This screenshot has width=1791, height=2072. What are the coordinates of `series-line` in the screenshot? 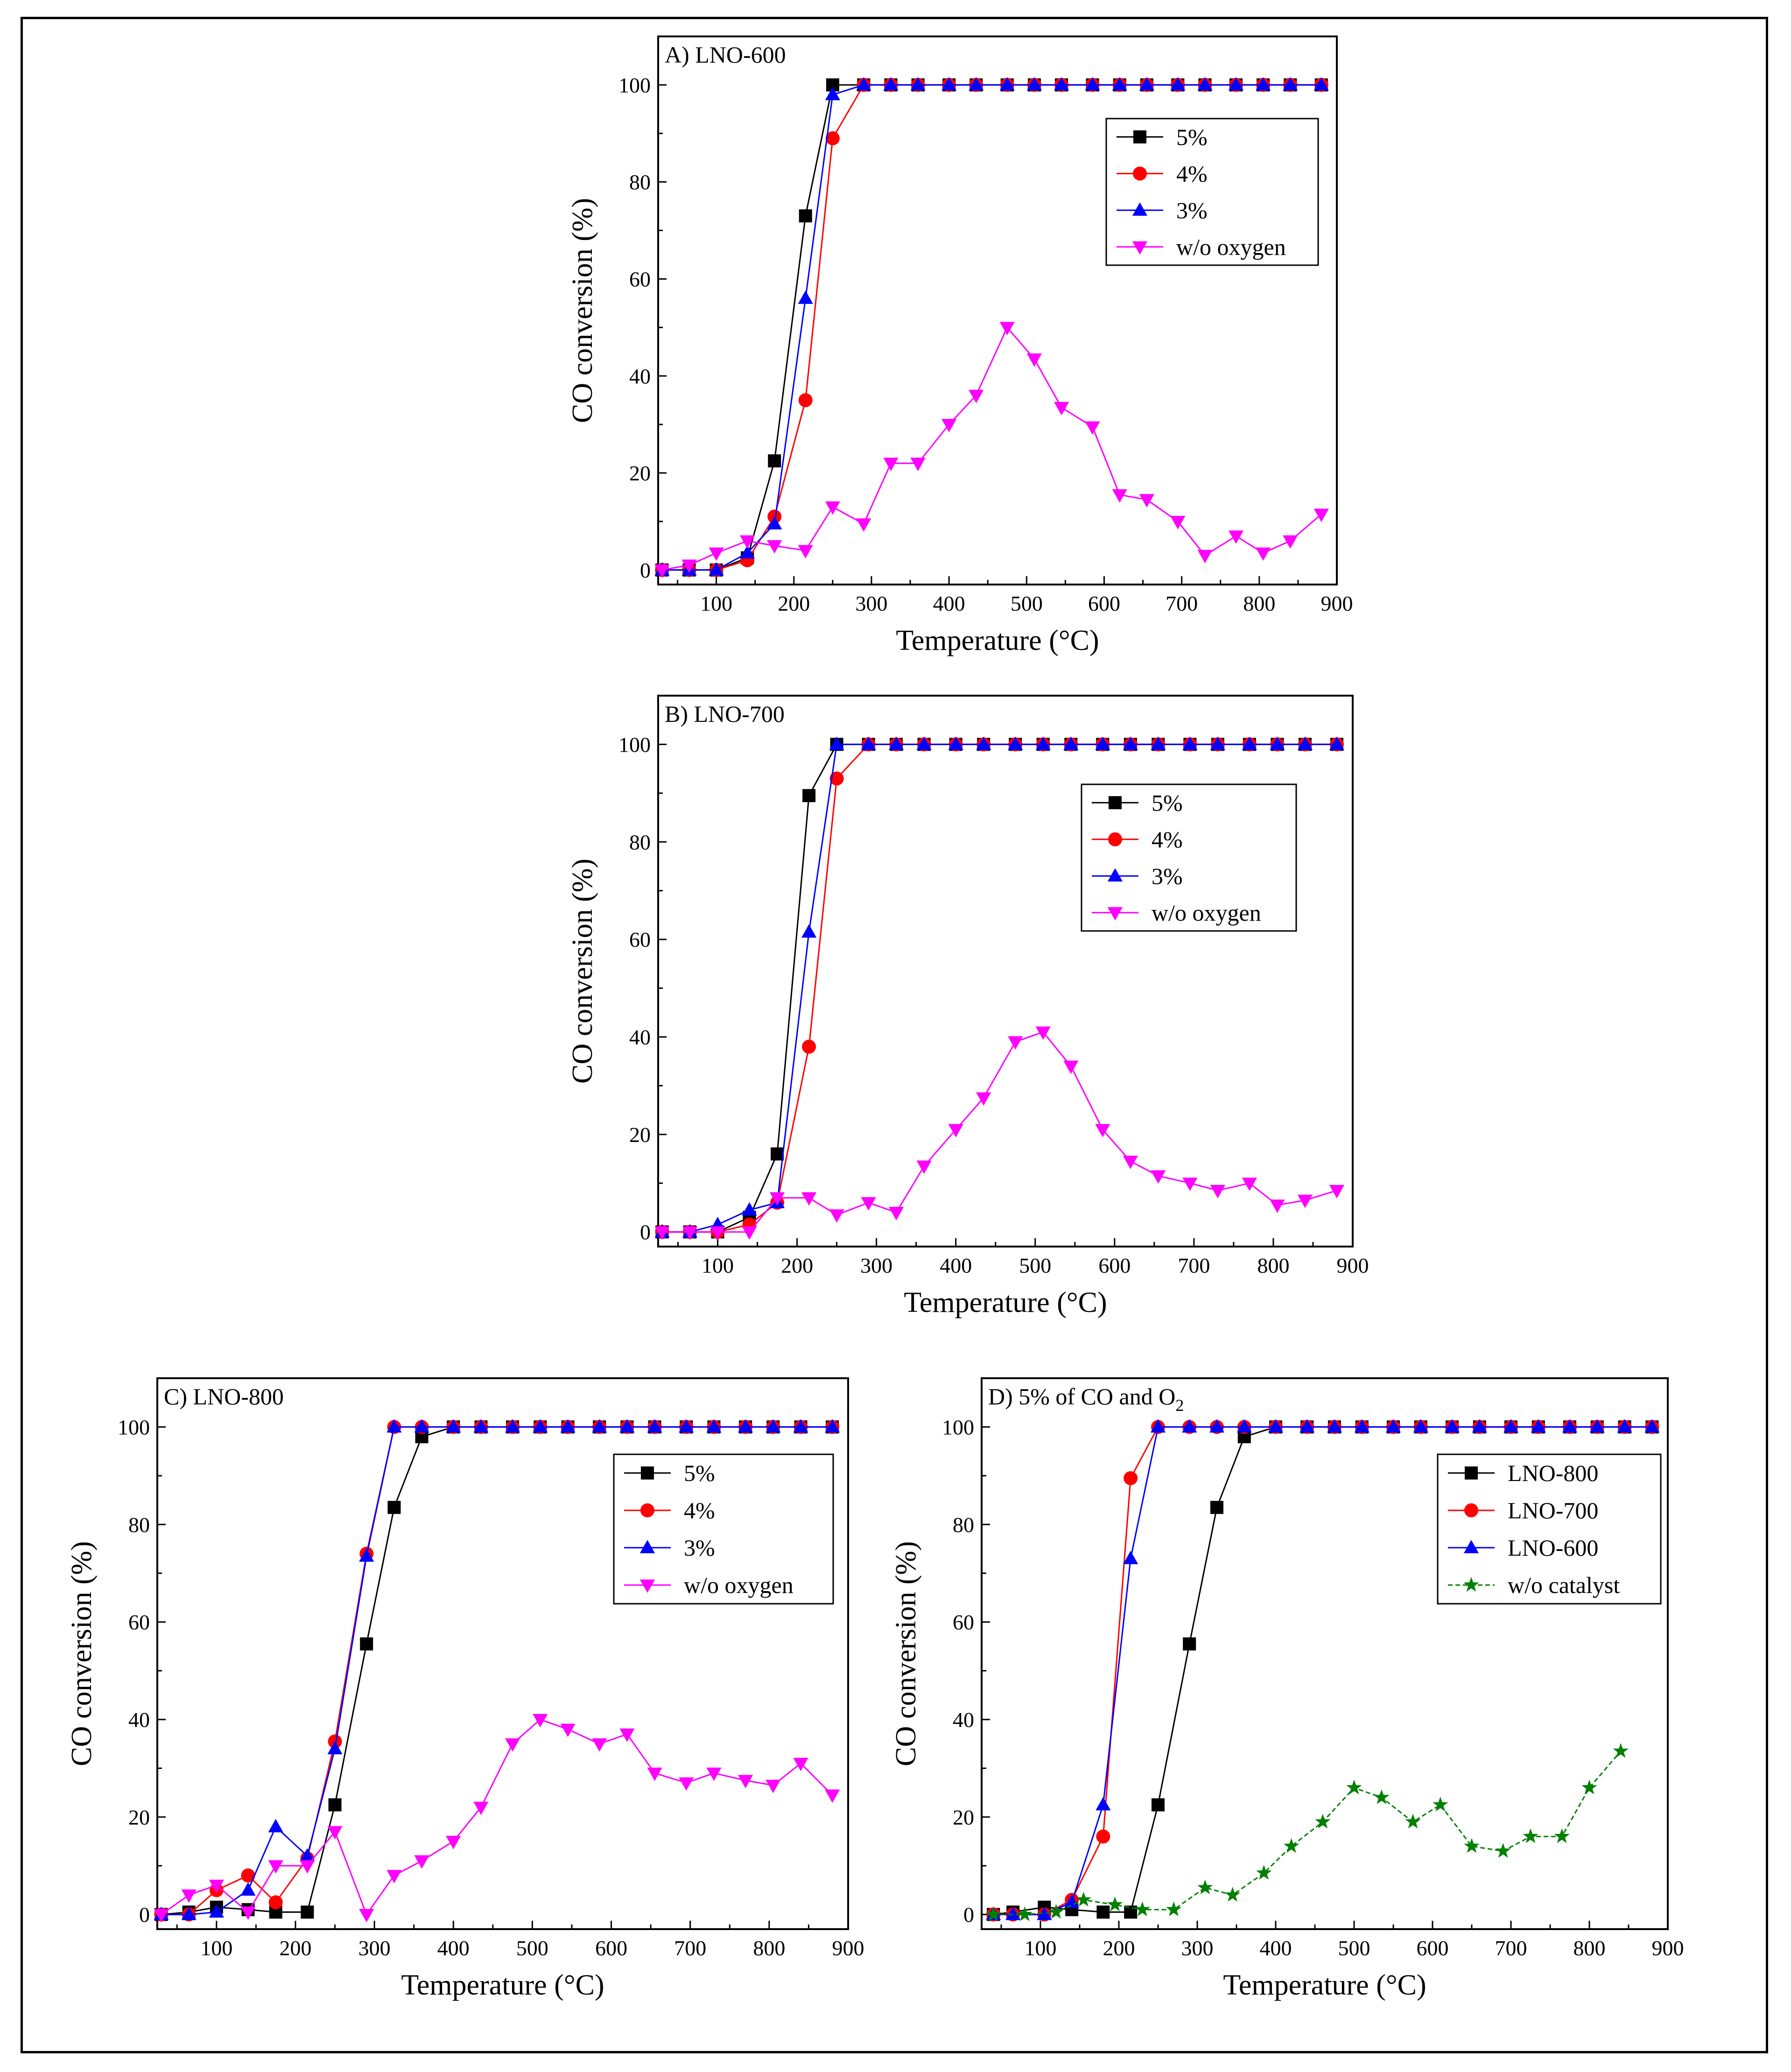 It's located at (1322, 1671).